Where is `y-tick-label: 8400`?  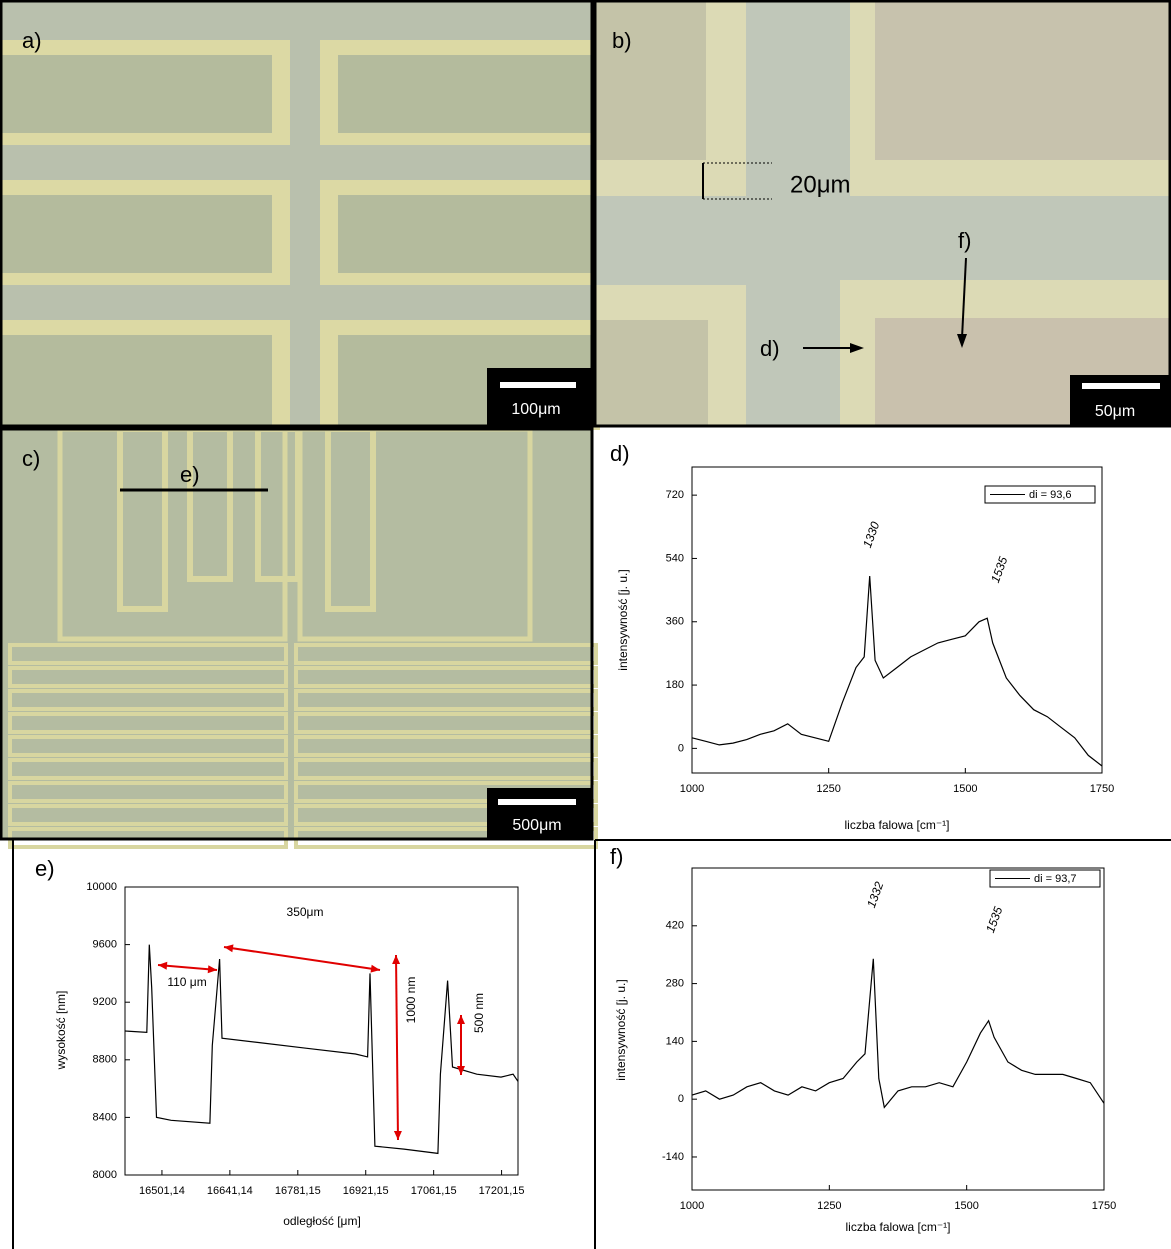 y-tick-label: 8400 is located at coordinates (105, 1117).